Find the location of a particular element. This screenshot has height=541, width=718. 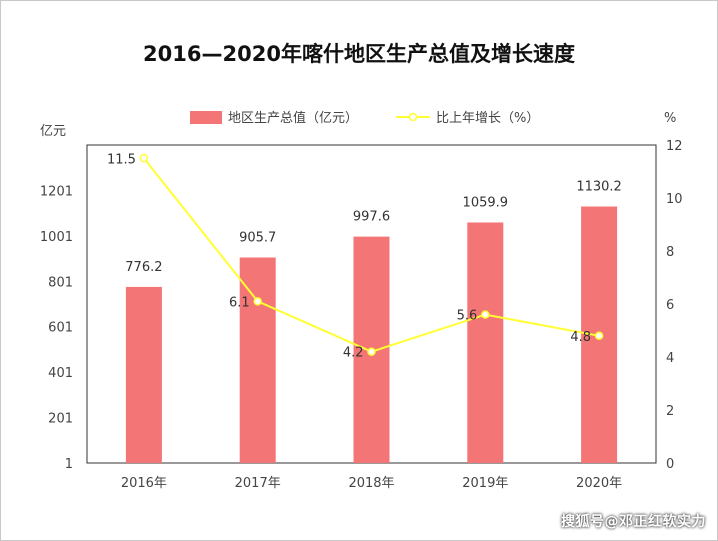

bar-data-label: 776.2 is located at coordinates (143, 267).